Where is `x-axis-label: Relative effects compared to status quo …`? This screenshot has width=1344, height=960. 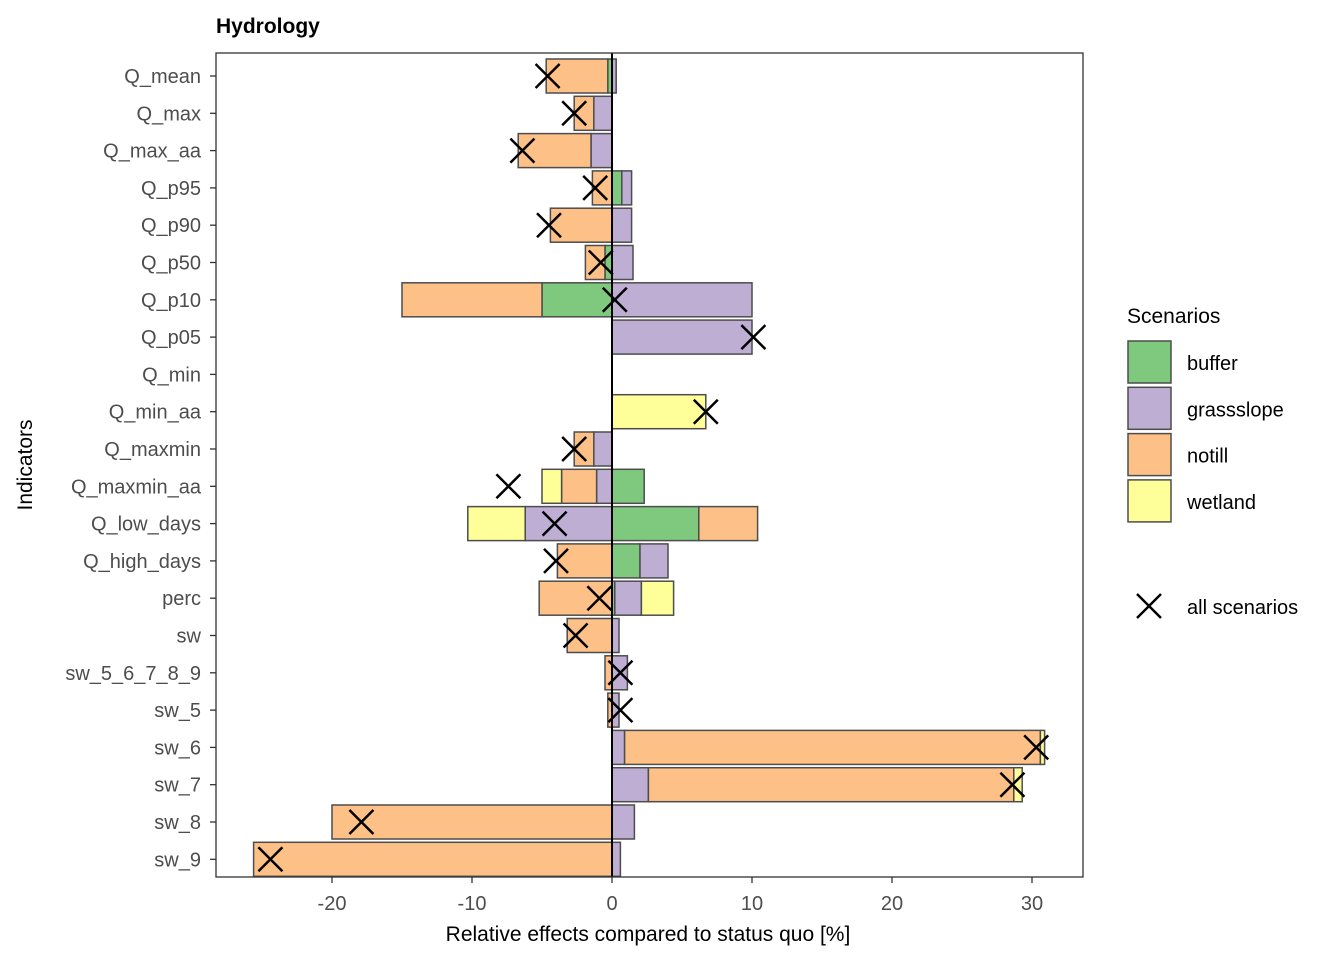
x-axis-label: Relative effects compared to status quo … is located at coordinates (648, 934).